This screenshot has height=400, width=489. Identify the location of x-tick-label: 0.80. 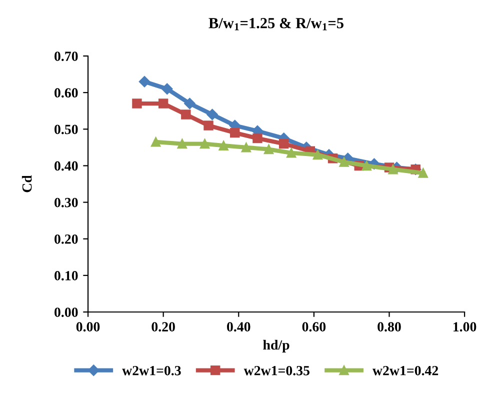
(389, 327).